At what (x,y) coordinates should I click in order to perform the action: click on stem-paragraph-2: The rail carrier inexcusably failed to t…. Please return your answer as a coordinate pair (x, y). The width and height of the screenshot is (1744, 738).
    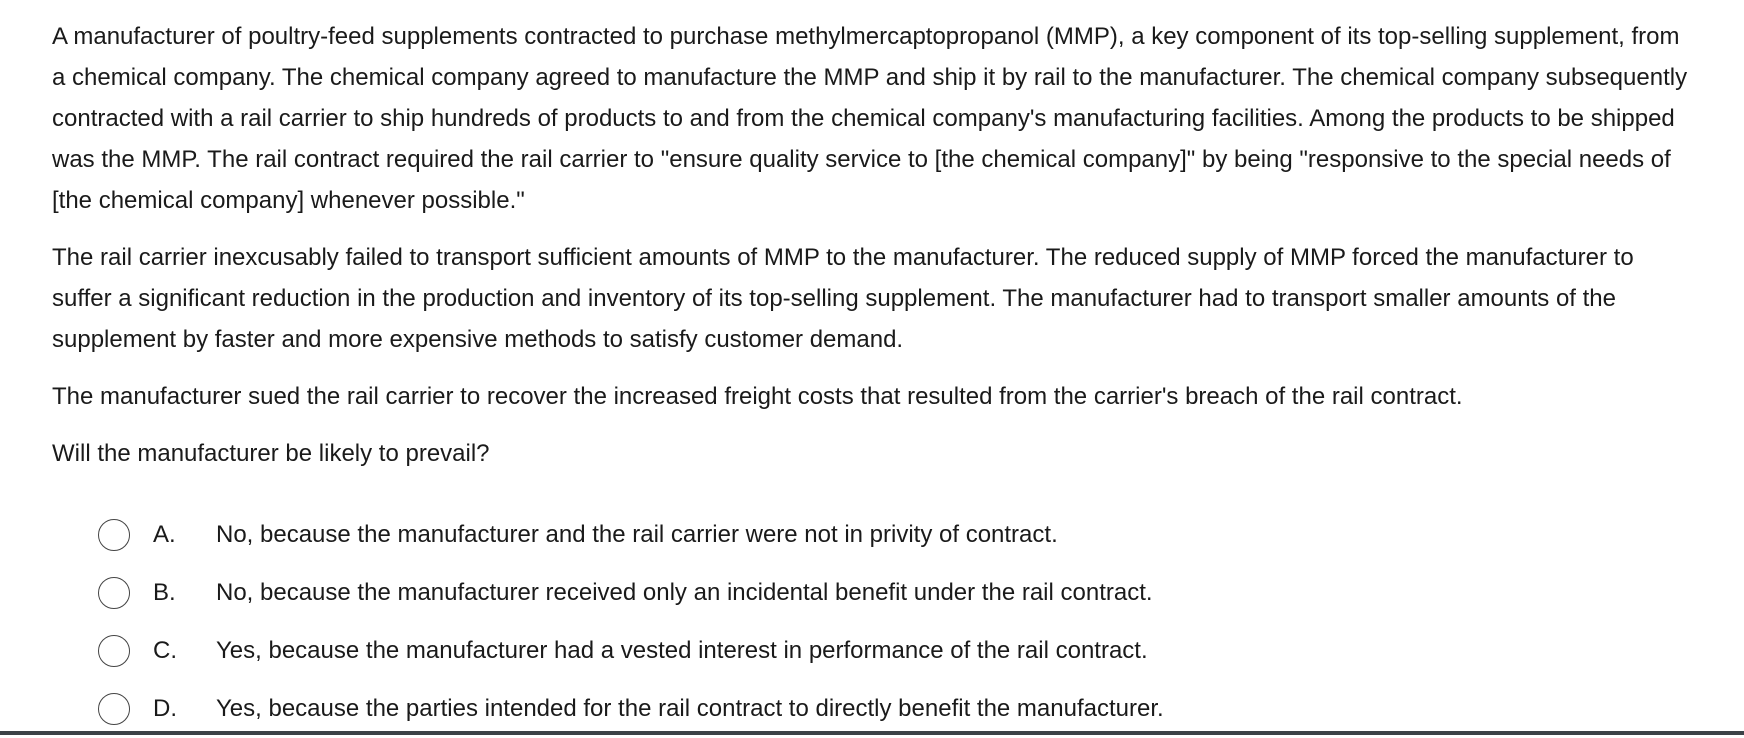
    Looking at the image, I should click on (843, 298).